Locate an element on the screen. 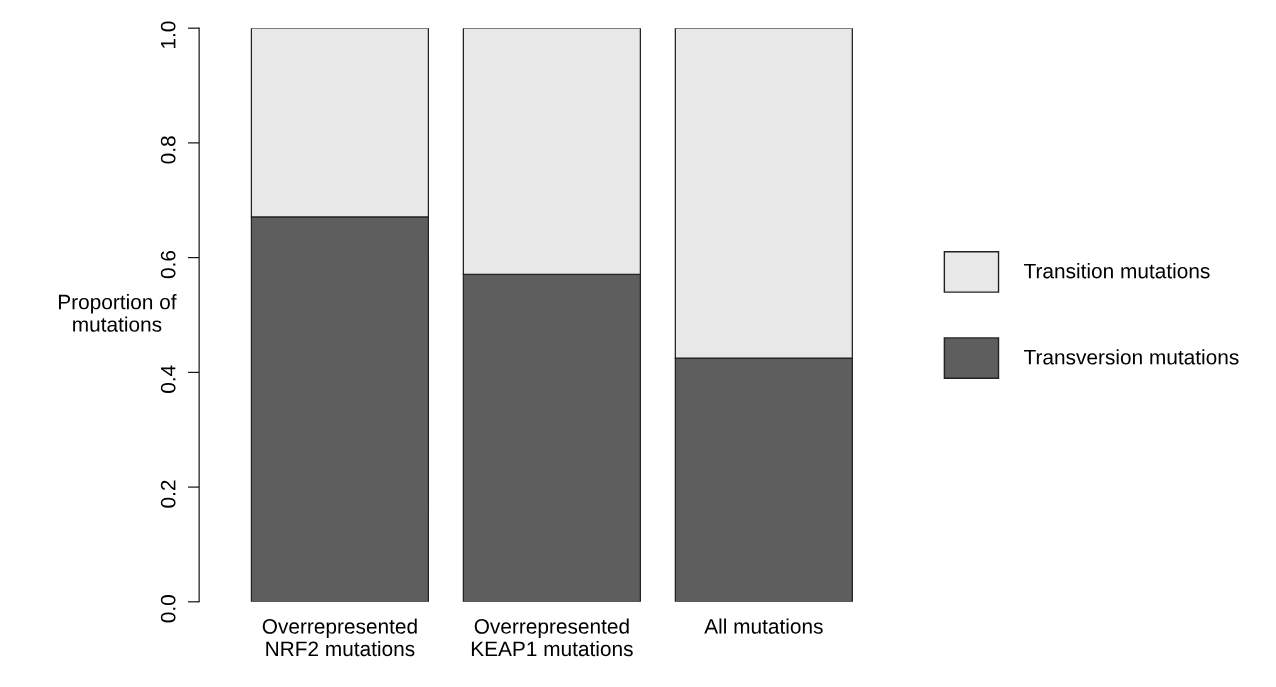 The width and height of the screenshot is (1276, 687). y-tick-label: 0.4 is located at coordinates (168, 379).